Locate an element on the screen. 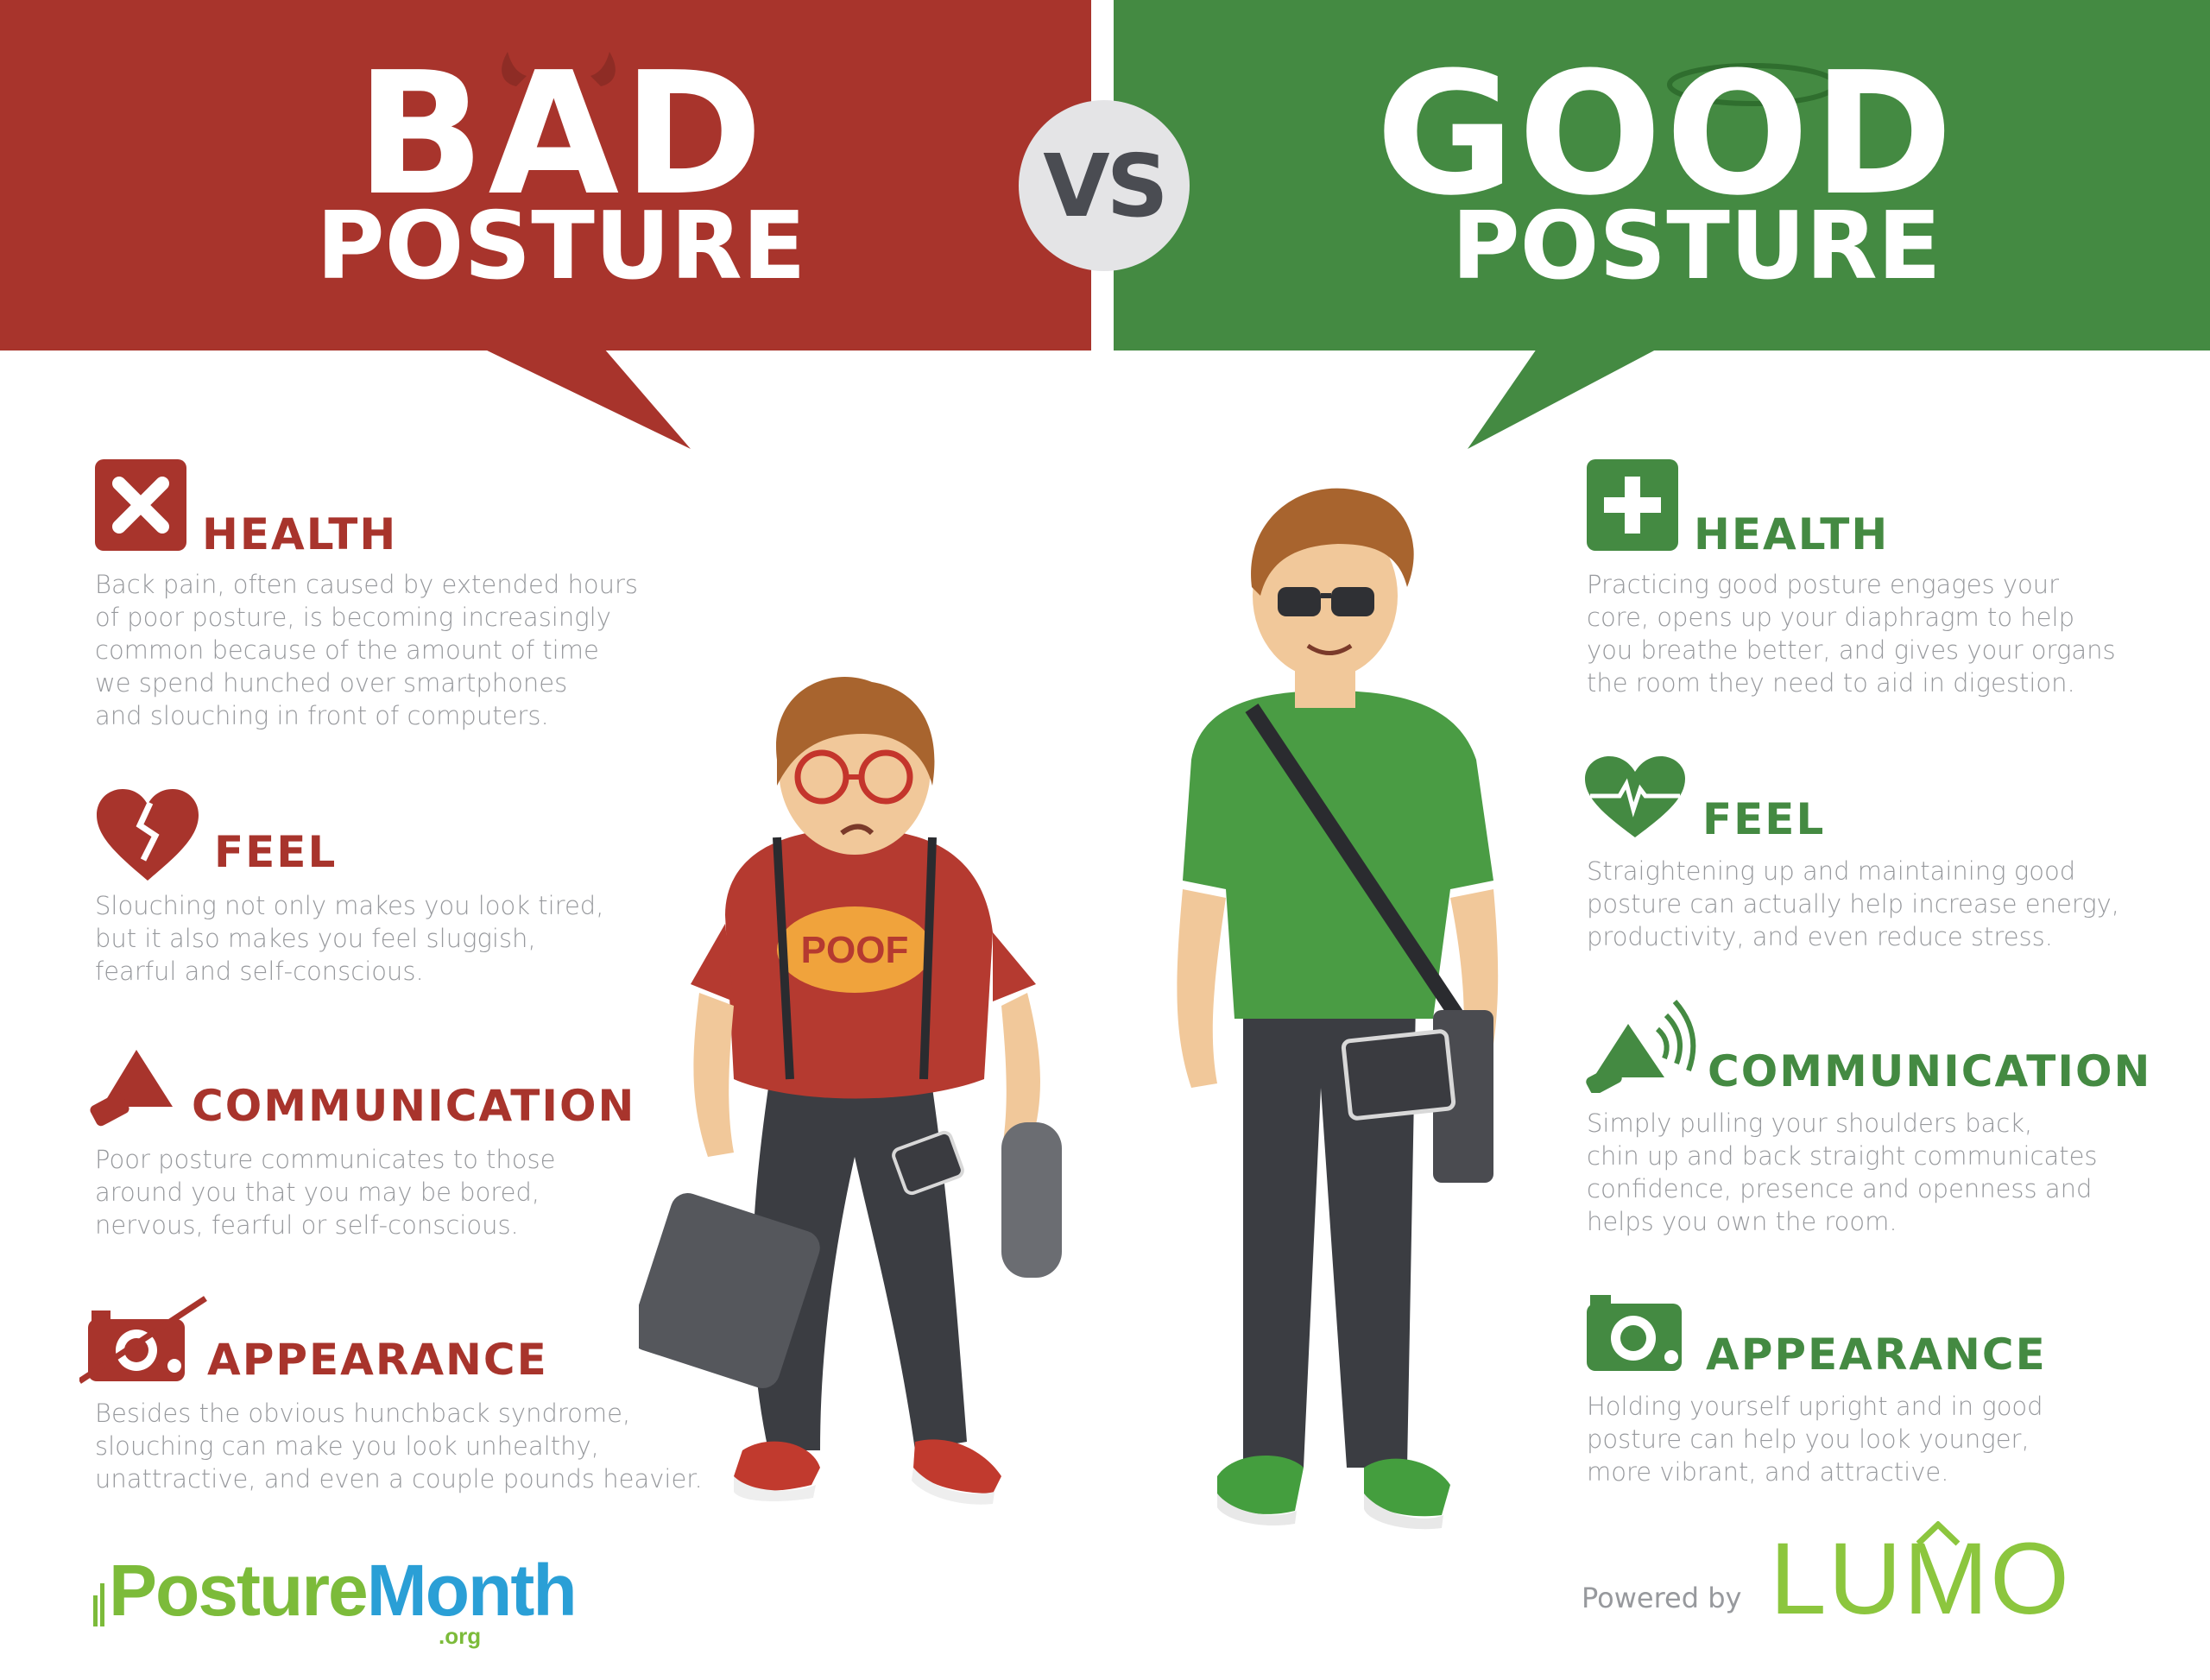  devil-horns-icon is located at coordinates (514, 69).